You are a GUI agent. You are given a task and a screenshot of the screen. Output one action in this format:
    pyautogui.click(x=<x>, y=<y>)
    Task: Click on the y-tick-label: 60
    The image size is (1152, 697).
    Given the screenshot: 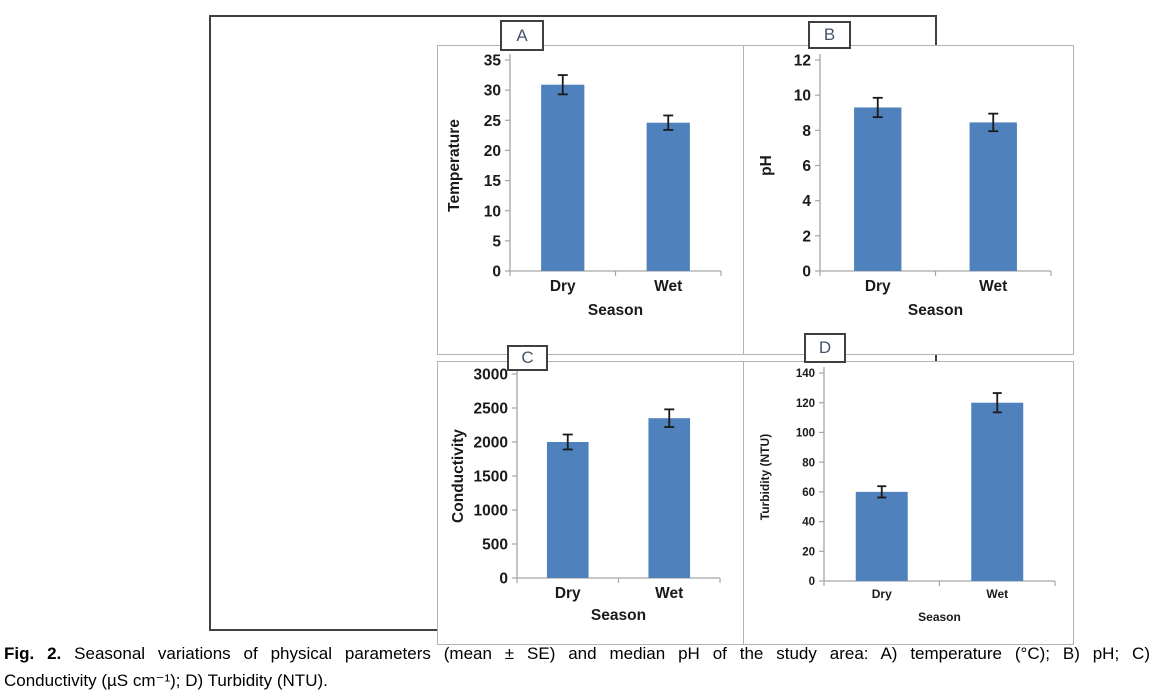 What is the action you would take?
    pyautogui.click(x=808, y=493)
    